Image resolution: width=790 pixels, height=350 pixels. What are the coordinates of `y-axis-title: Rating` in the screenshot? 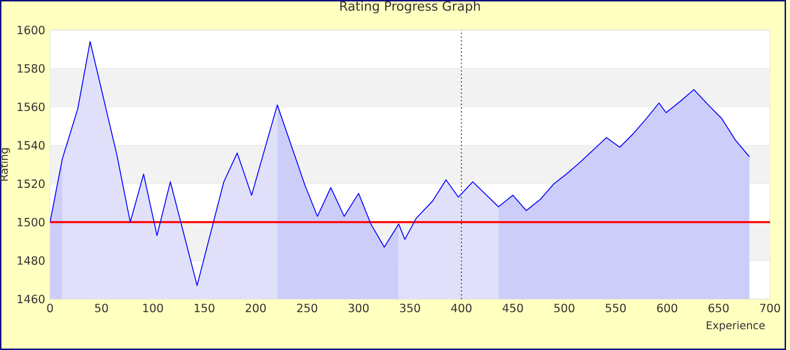 It's located at (5, 164).